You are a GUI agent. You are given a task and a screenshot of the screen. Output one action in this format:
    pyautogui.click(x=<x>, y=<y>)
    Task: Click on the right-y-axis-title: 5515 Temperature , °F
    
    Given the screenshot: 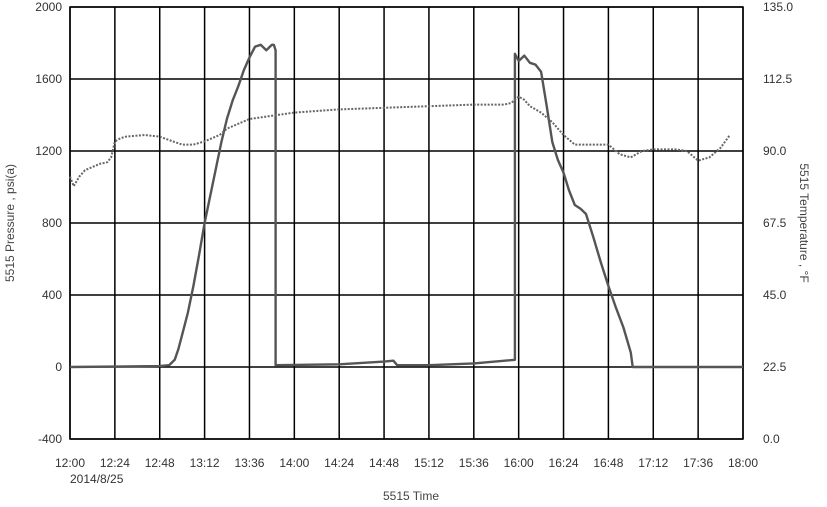 What is the action you would take?
    pyautogui.click(x=804, y=222)
    